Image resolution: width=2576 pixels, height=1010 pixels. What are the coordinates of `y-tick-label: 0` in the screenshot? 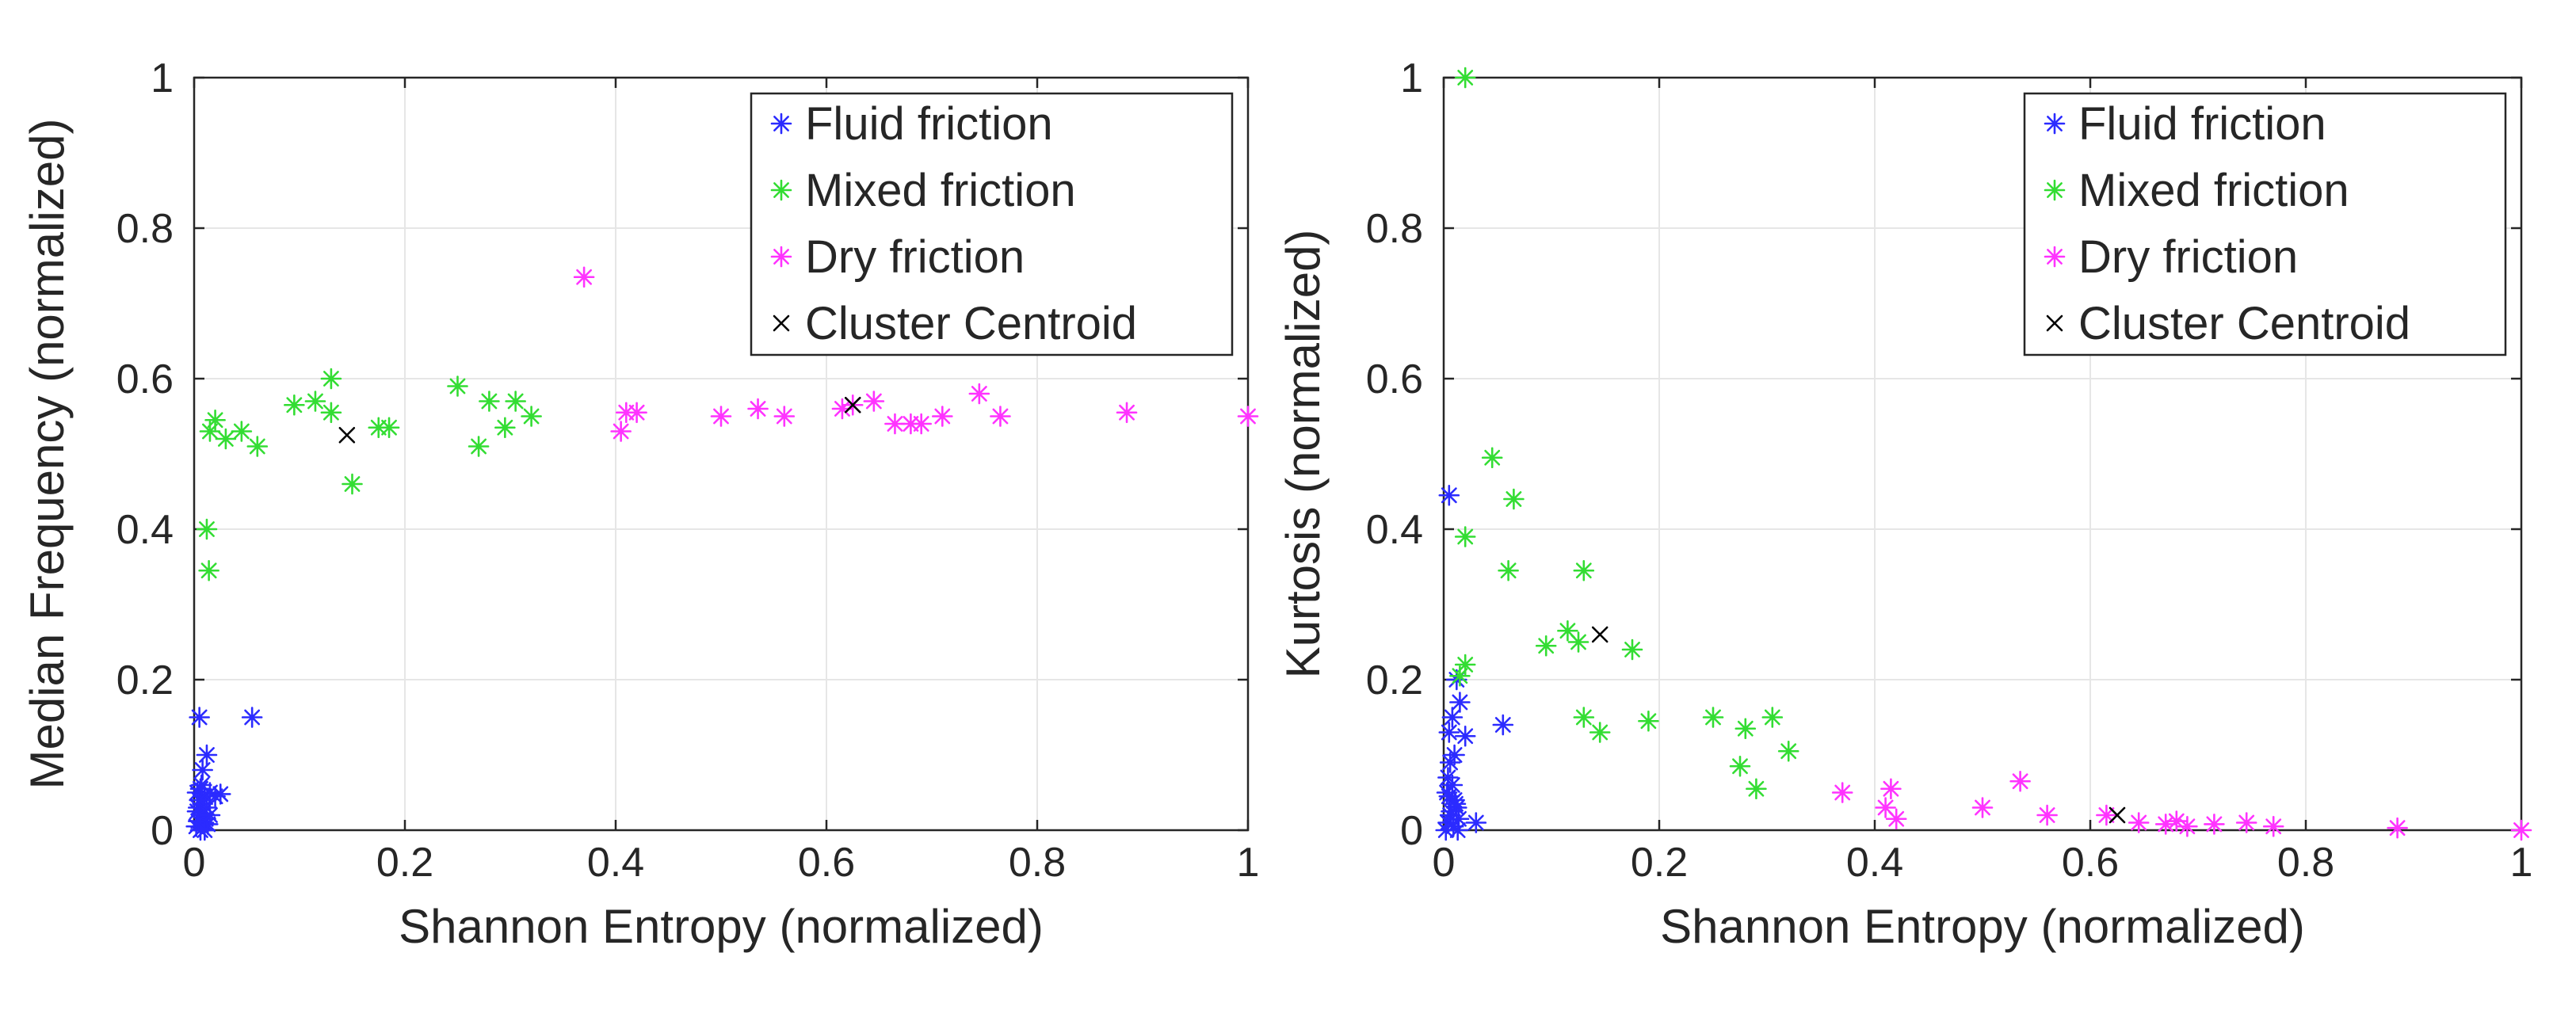 It's located at (1411, 831).